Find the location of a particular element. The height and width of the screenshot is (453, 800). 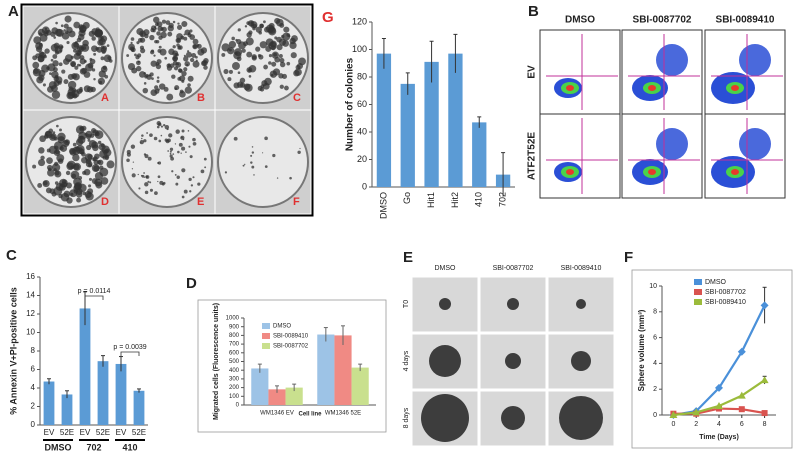

x-axis-label: Time (Days) is located at coordinates (719, 437).